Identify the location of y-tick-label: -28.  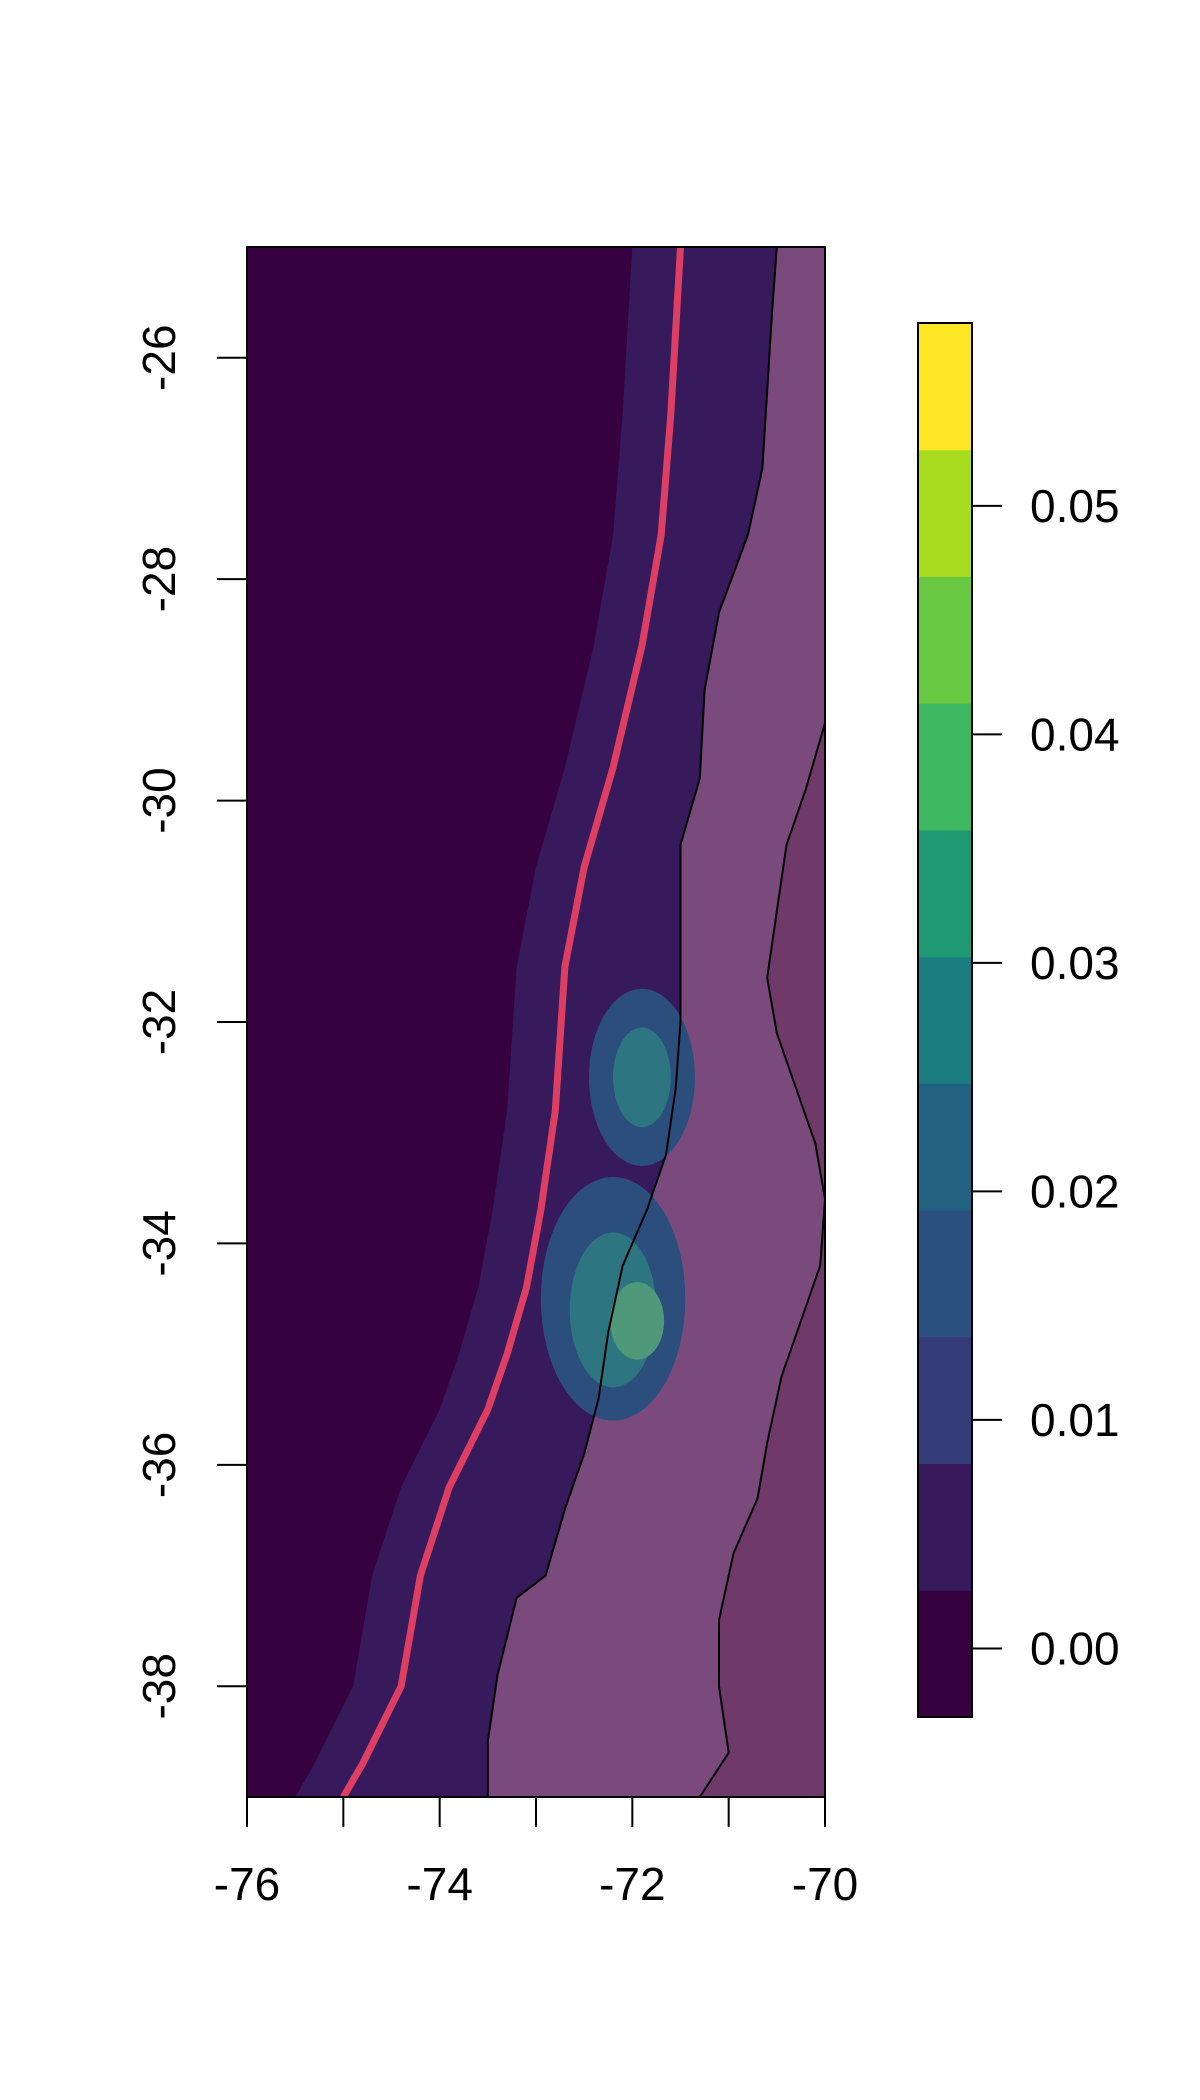
(159, 579).